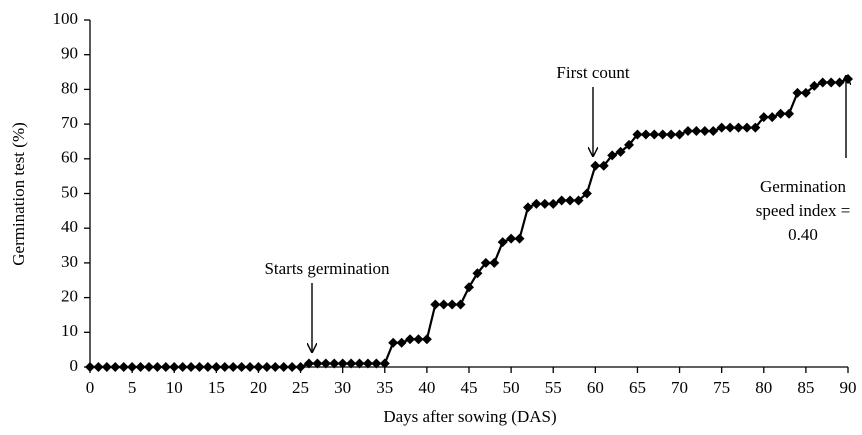  Describe the element at coordinates (216, 387) in the screenshot. I see `x-tick-label: 15` at that location.